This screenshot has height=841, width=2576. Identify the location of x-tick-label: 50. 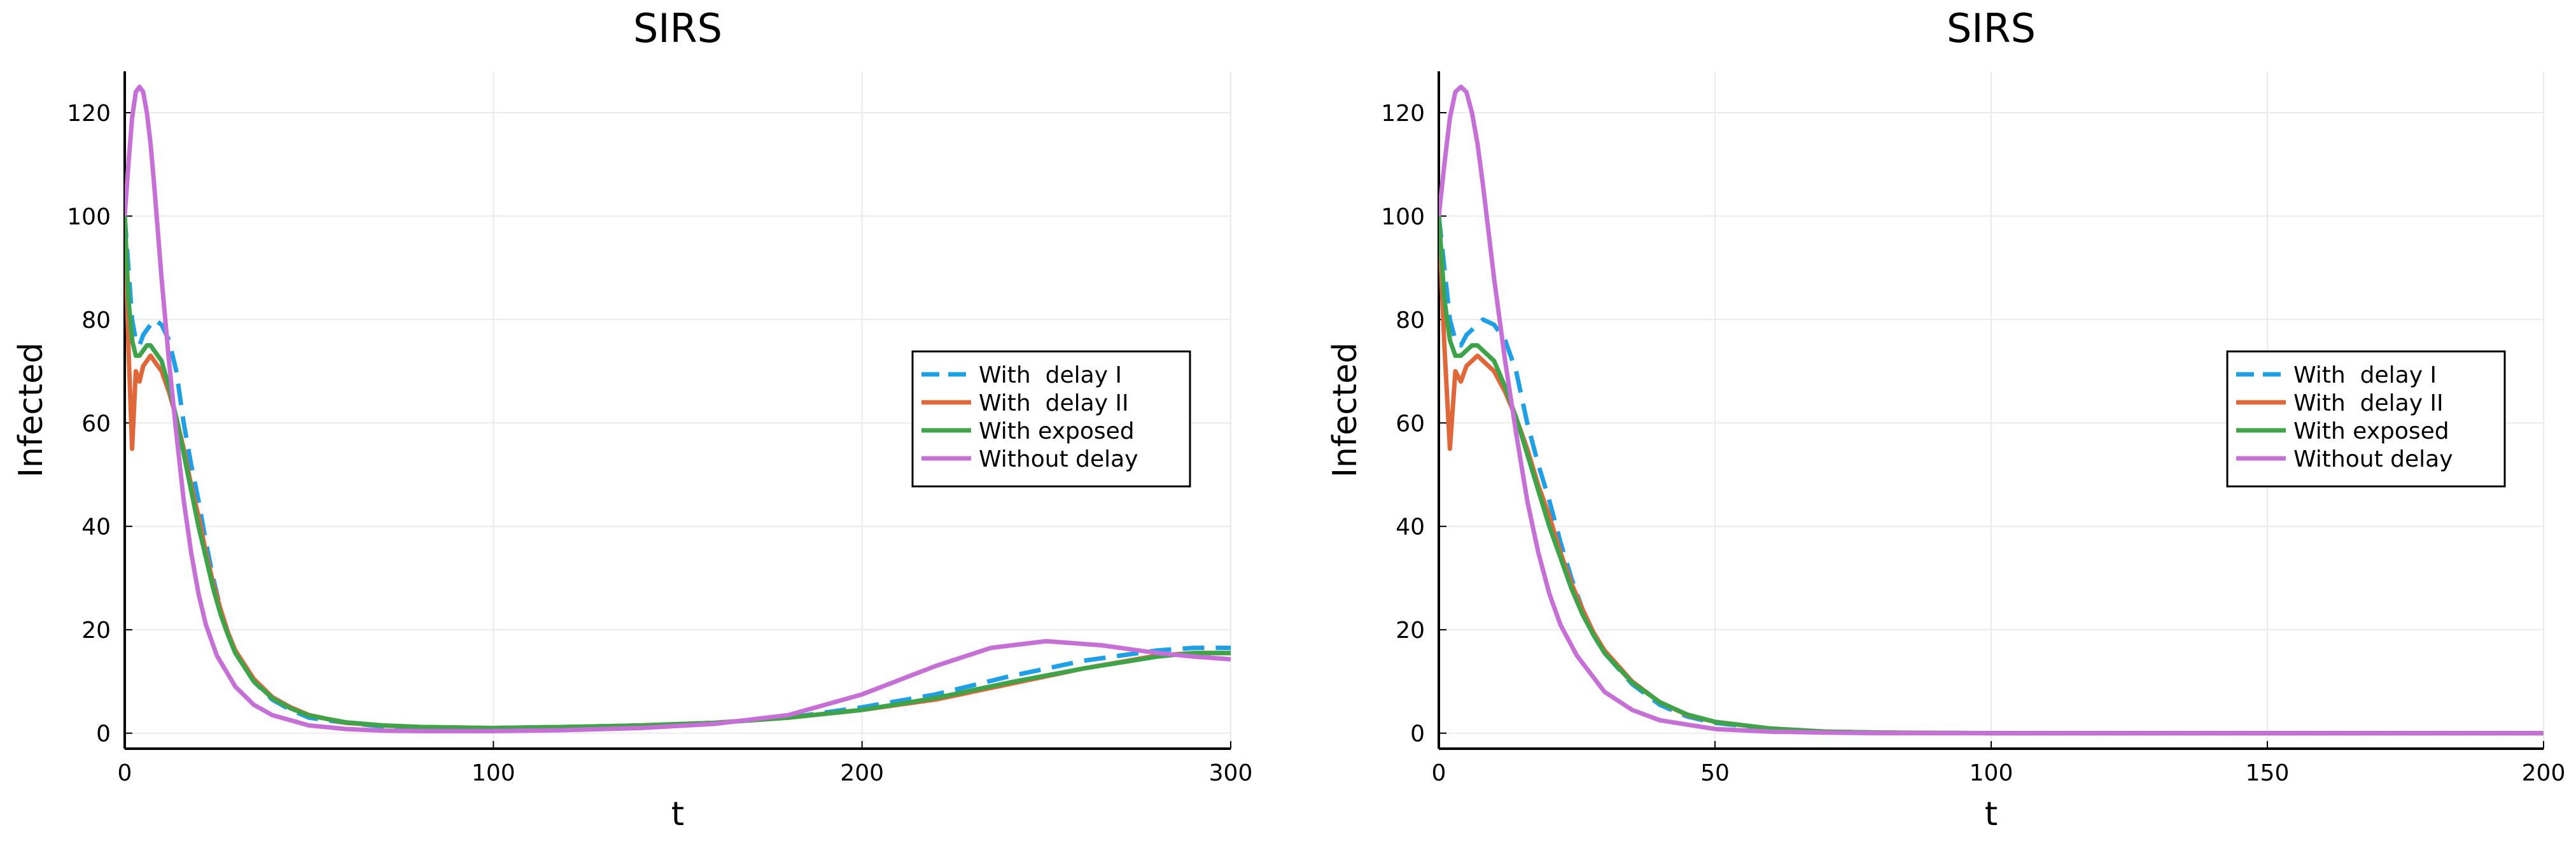
(1715, 773).